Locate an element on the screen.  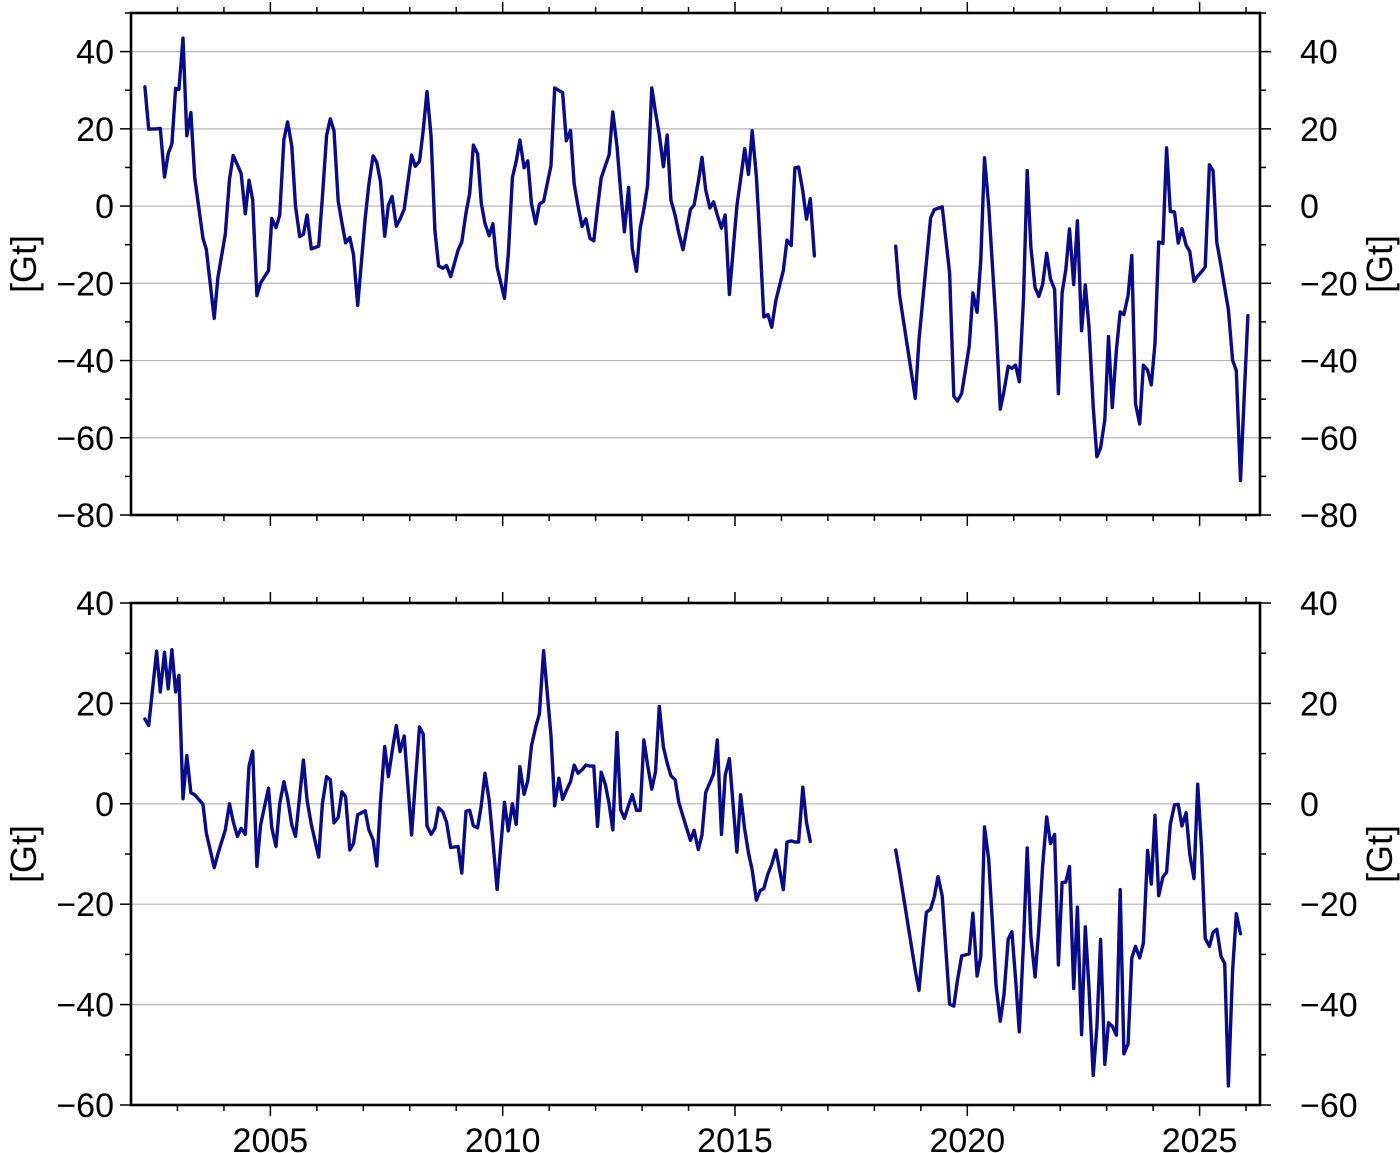
x-tick-label: 2005 is located at coordinates (271, 1137).